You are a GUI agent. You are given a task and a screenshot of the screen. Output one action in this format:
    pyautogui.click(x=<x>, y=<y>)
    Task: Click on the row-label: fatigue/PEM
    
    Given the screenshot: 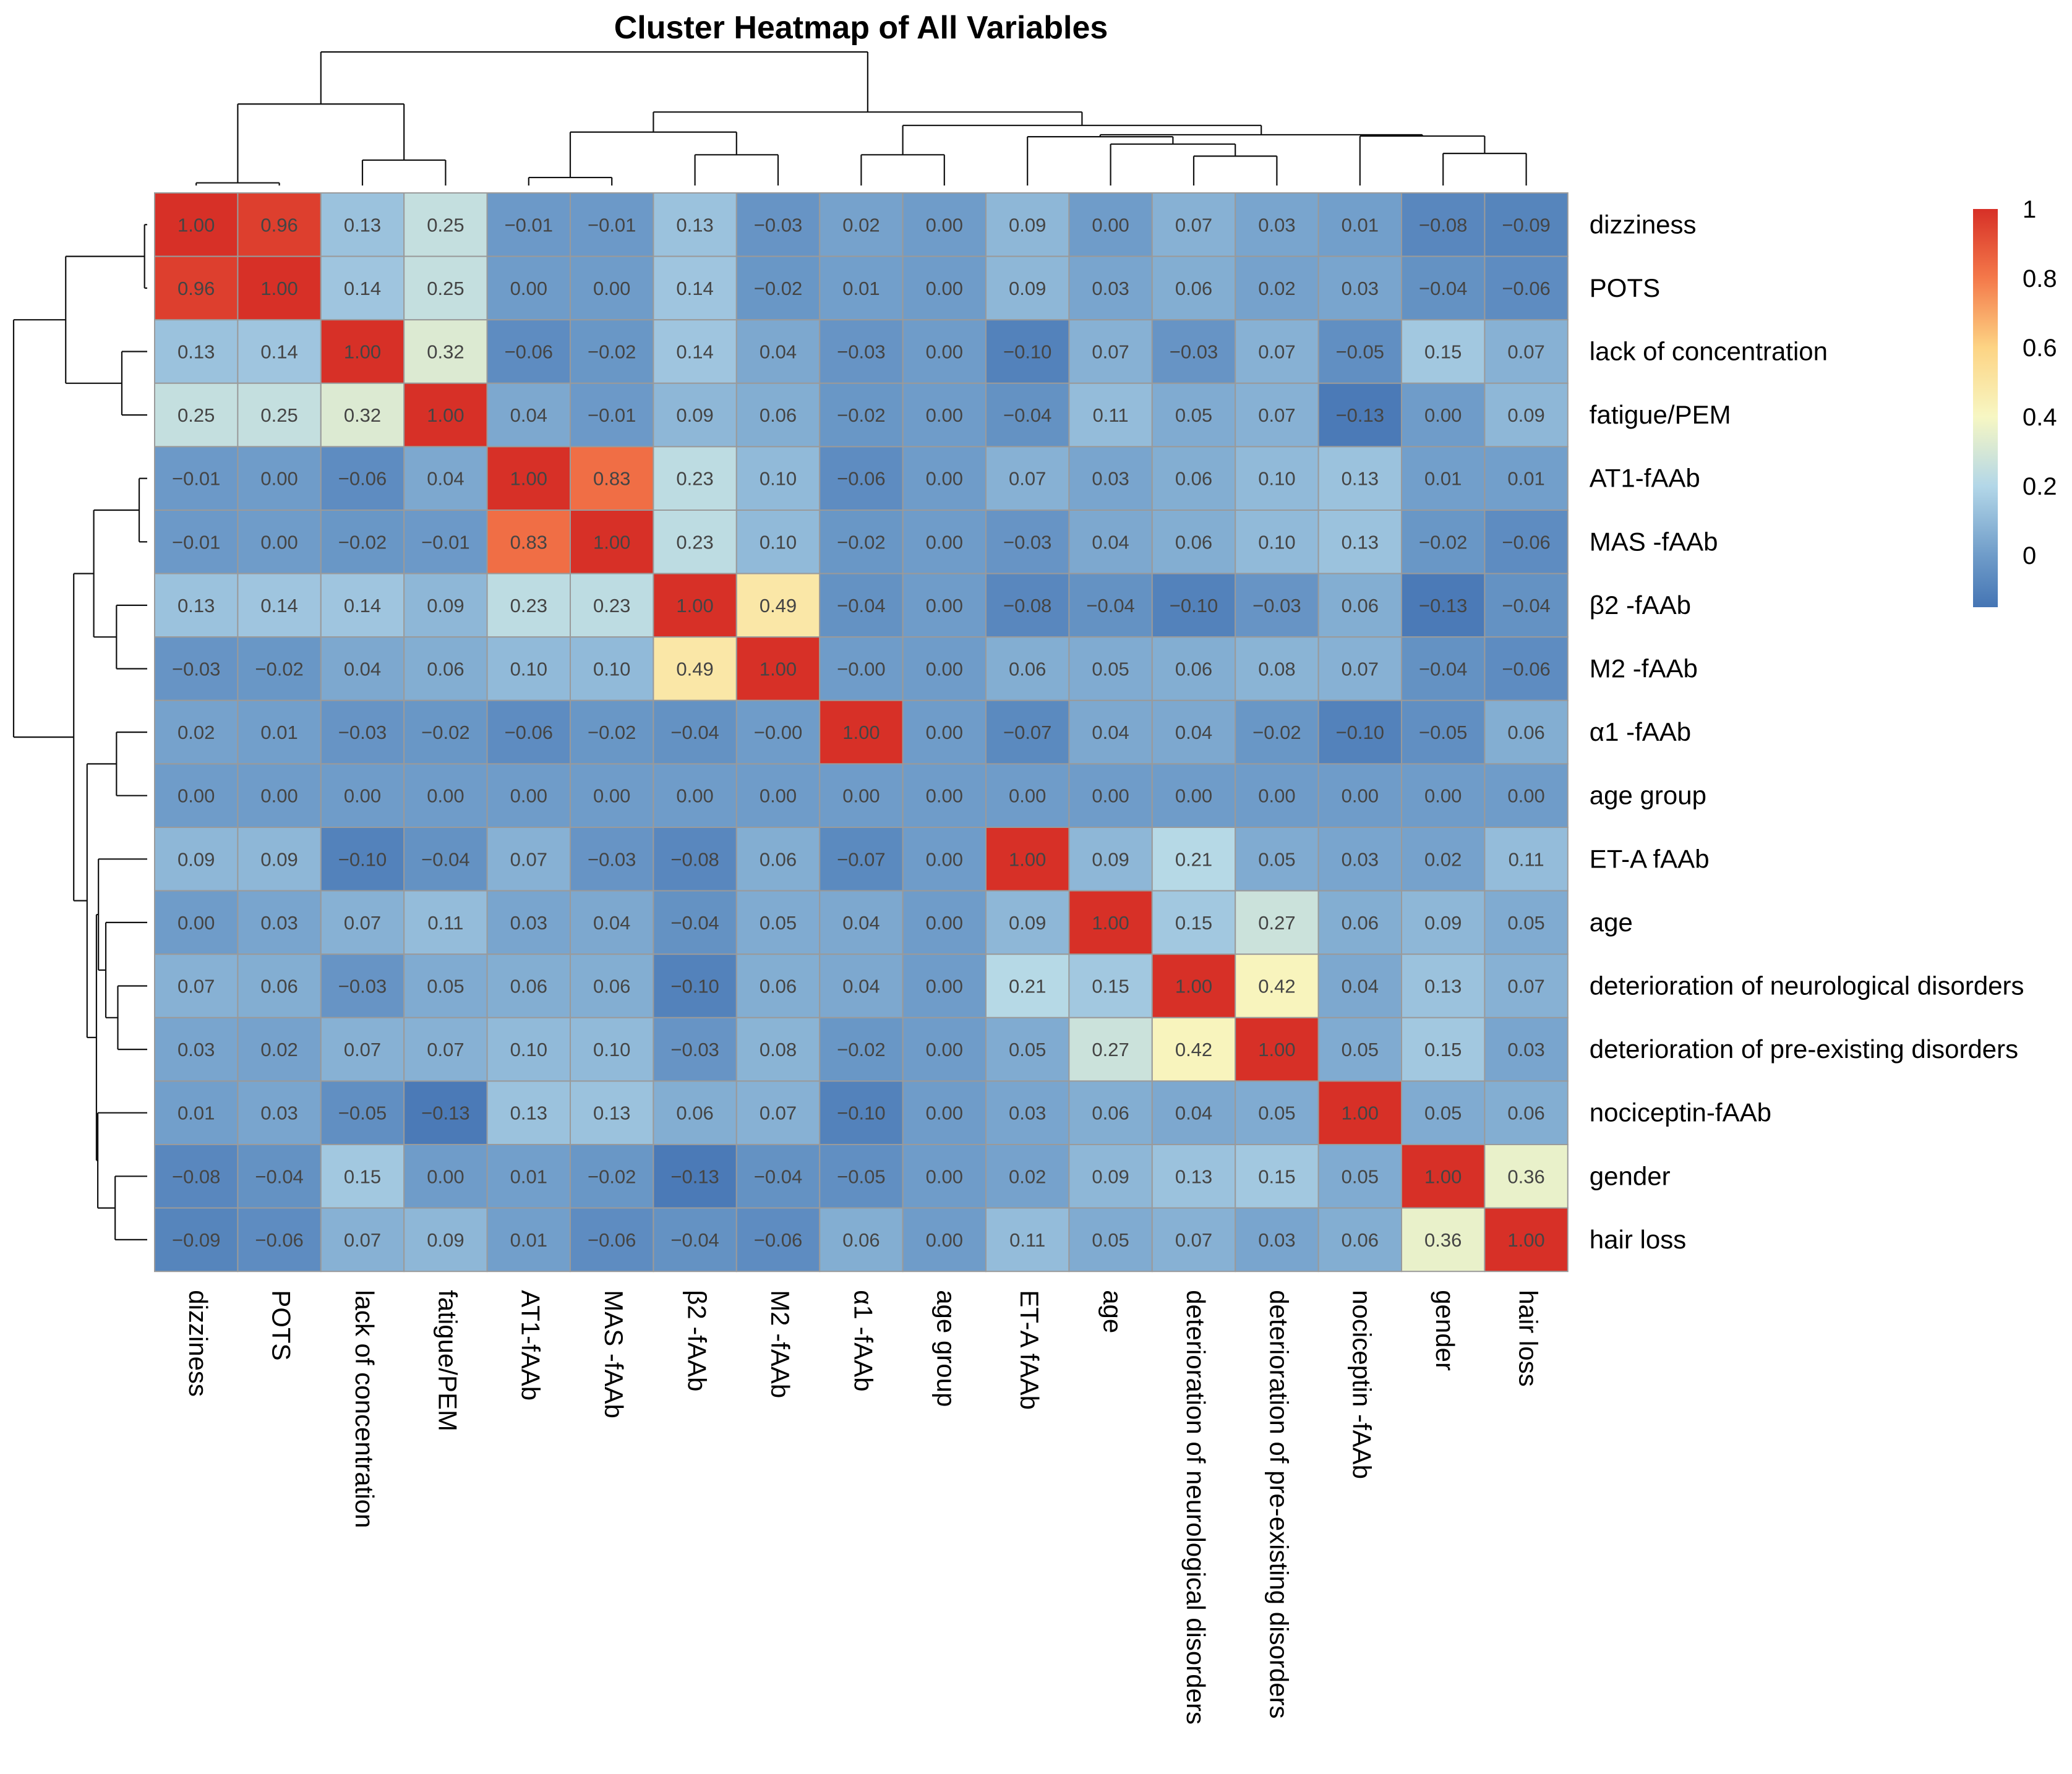 What is the action you would take?
    pyautogui.click(x=1660, y=414)
    